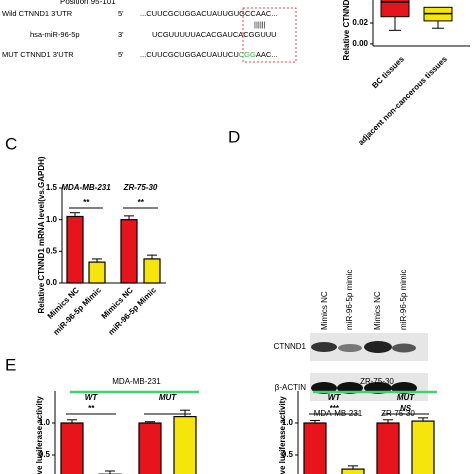 The image size is (474, 474). I want to click on panel-label: C, so click(11, 143).